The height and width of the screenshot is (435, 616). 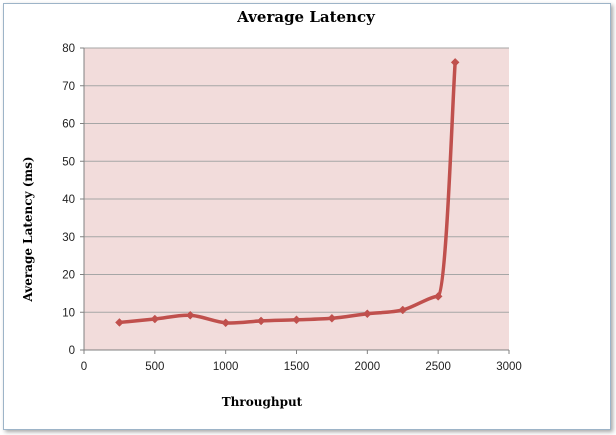 I want to click on x-tick-labels: 0 500 1000 1500 2000 2500 3000, so click(x=301, y=367).